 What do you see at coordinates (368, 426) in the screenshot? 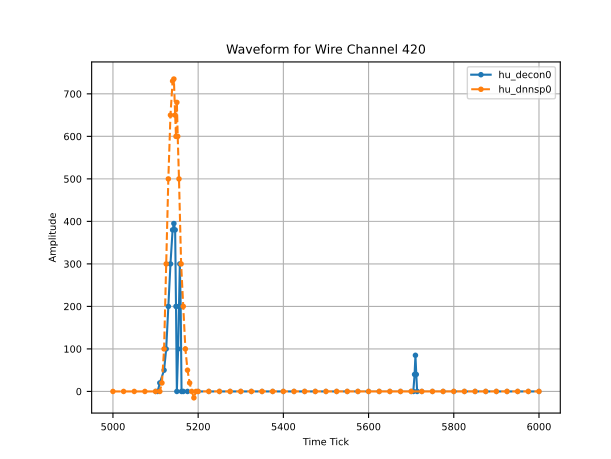
I see `x-tick-label: 5600` at bounding box center [368, 426].